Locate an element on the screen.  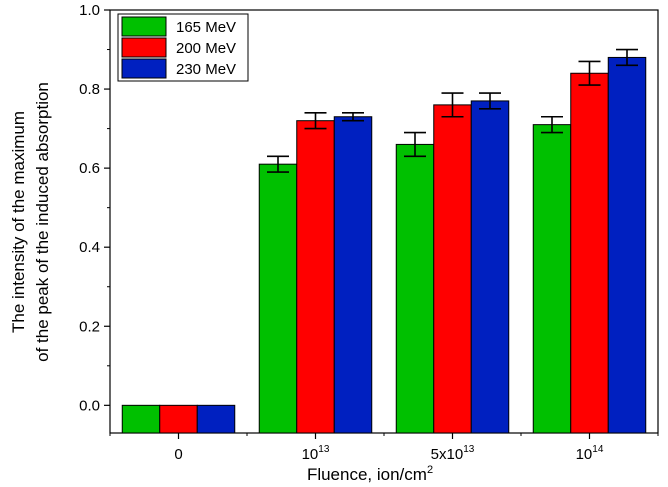
legend: 165 MeV 200 MeV 230 MeV is located at coordinates (183, 47).